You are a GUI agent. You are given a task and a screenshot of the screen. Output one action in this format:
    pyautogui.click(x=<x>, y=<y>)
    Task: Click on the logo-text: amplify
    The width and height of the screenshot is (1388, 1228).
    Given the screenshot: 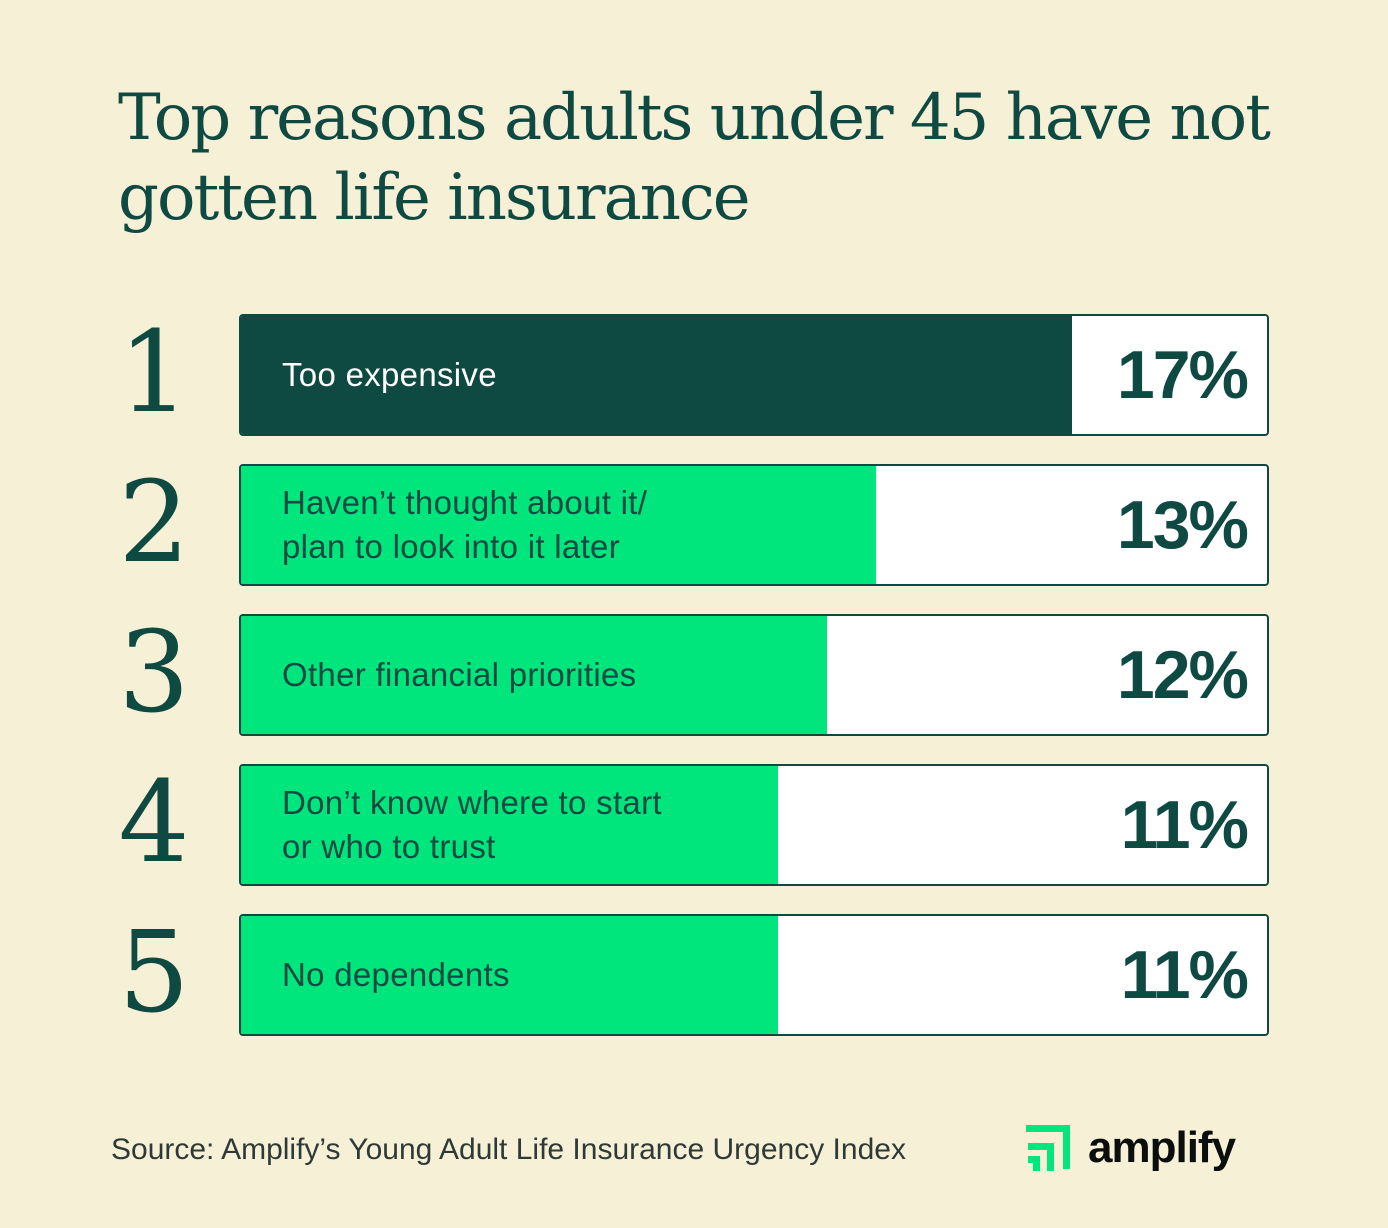 What is the action you would take?
    pyautogui.click(x=1162, y=1147)
    